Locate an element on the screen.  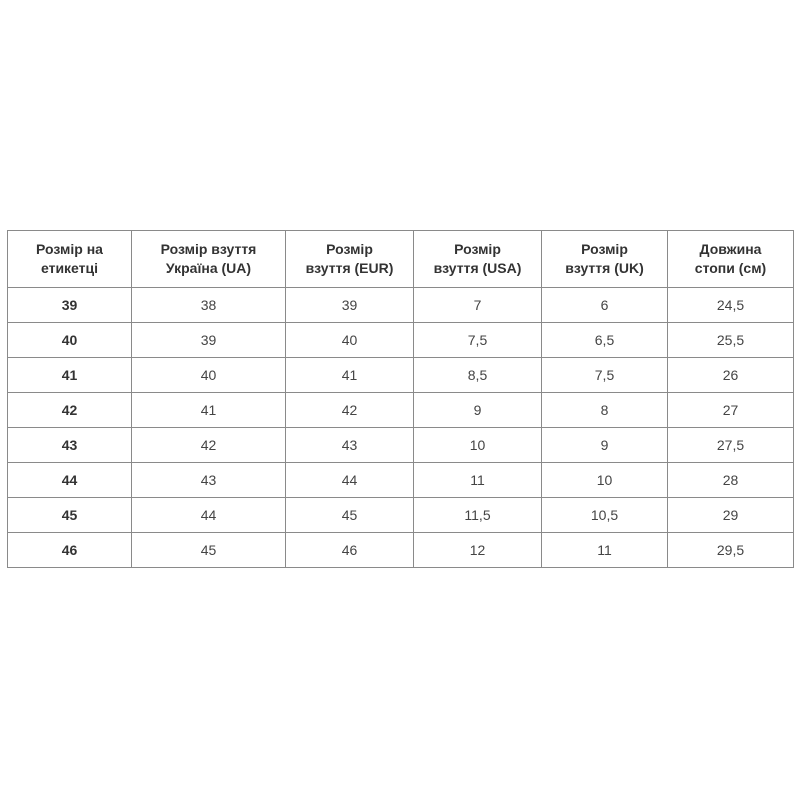
cell-ua-size: 43 is located at coordinates (208, 480).